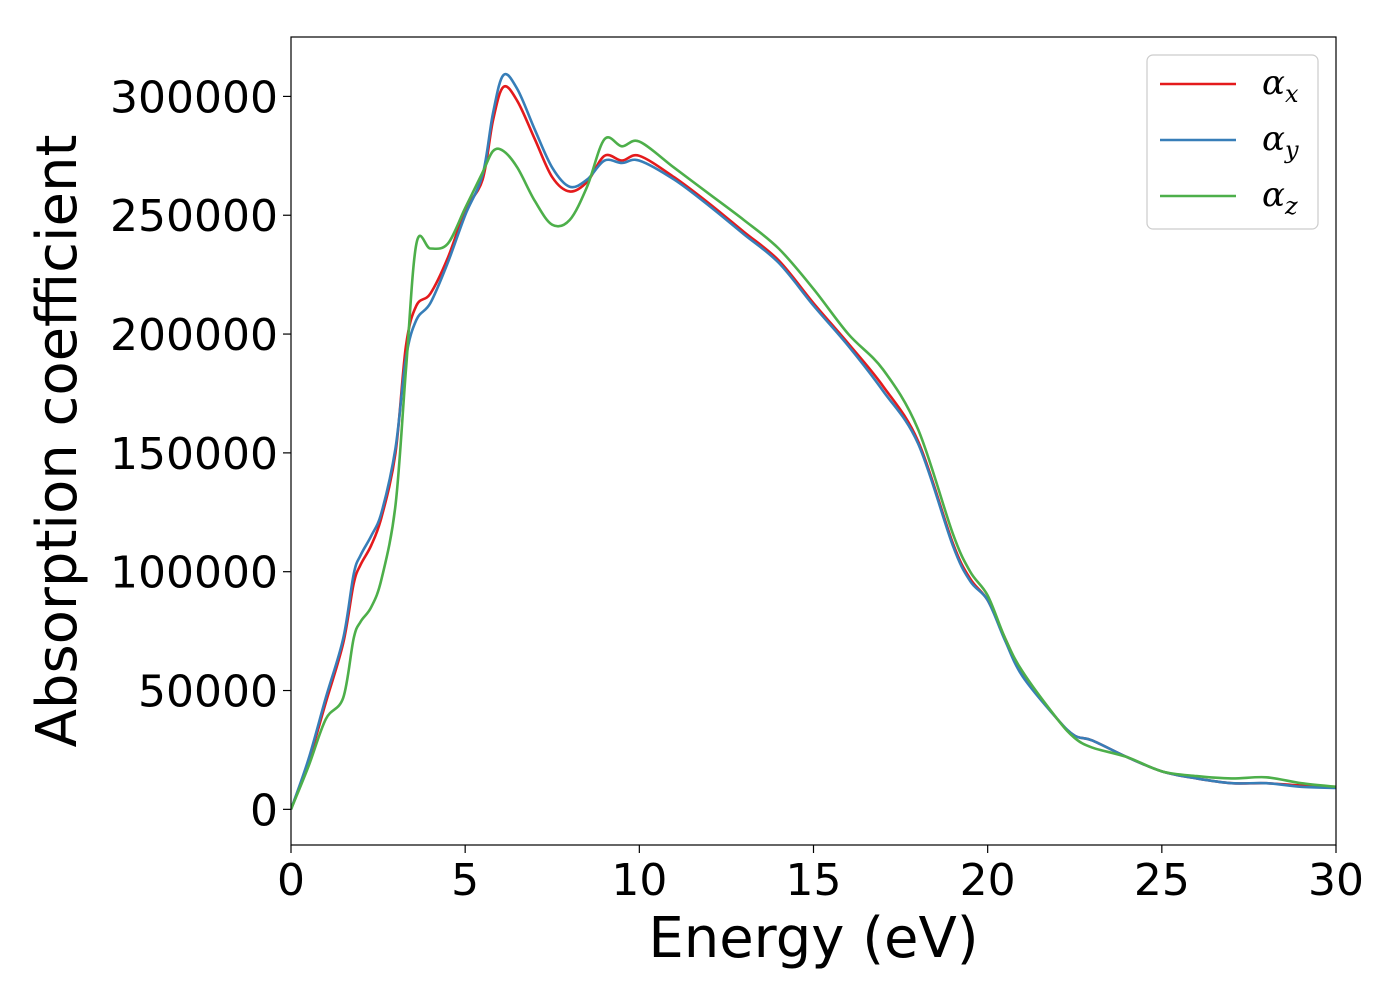  What do you see at coordinates (988, 880) in the screenshot?
I see `x-tick-label: 20` at bounding box center [988, 880].